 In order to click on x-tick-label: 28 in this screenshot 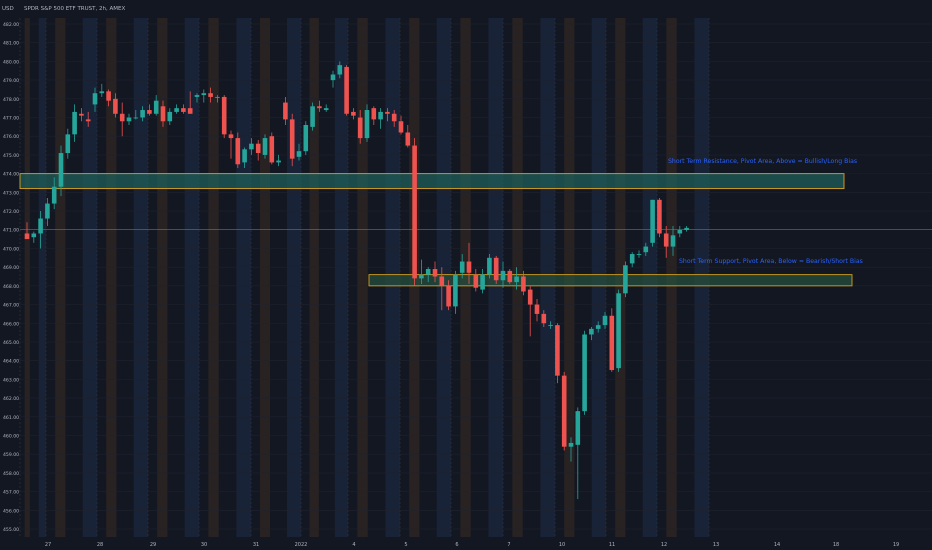, I will do `click(100, 545)`.